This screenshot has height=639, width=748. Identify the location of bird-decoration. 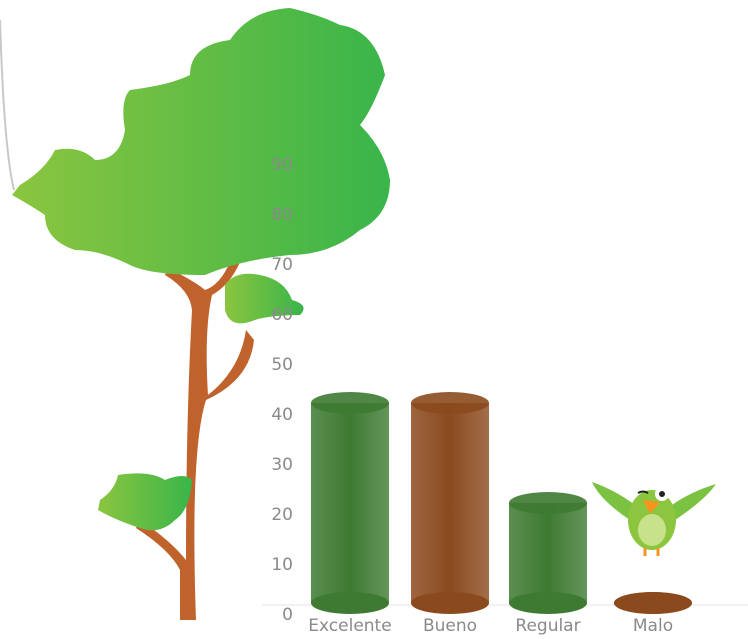
(654, 519).